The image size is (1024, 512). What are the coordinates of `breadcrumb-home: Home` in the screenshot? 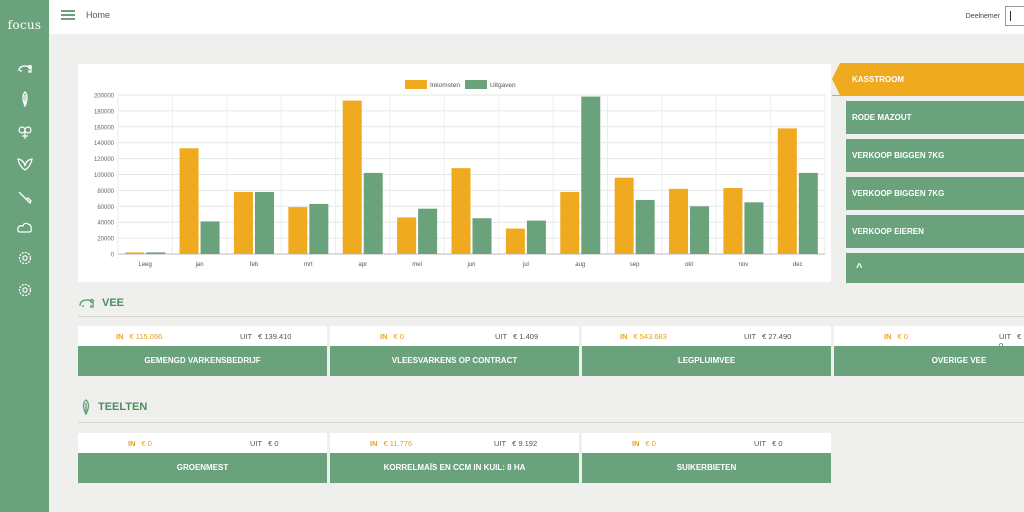 It's located at (98, 15).